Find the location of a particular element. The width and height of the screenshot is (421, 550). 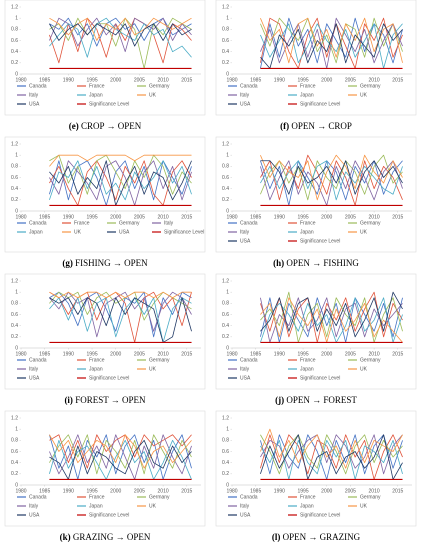

caption-label: (k) is located at coordinates (65, 537).